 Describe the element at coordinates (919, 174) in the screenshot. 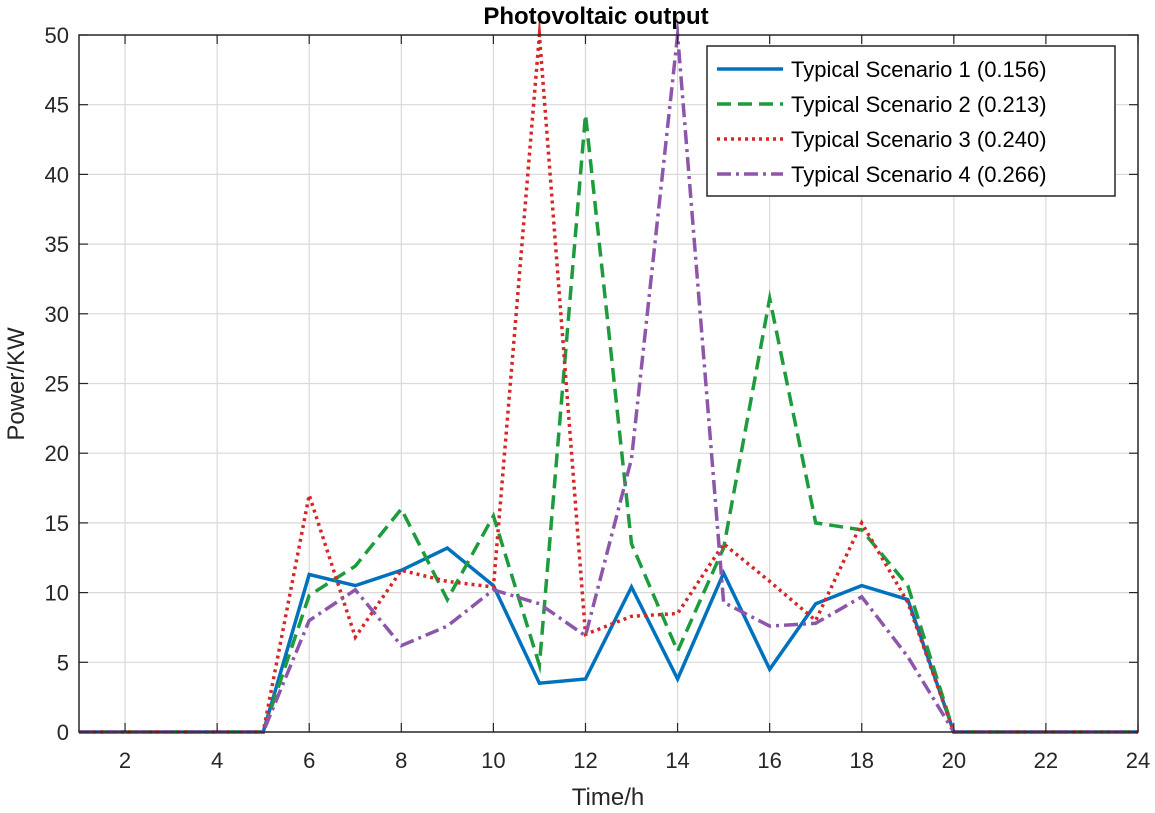

I see `legend-label-4: Typical Scenario 4 (0.266)` at that location.